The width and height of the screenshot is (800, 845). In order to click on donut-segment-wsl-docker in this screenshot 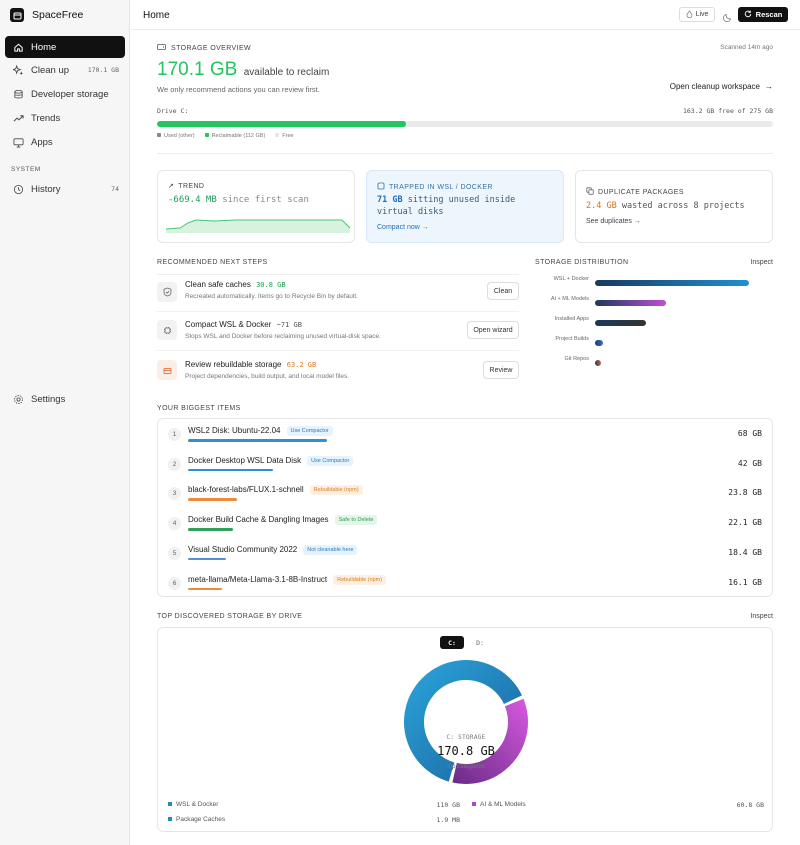, I will do `click(463, 721)`.